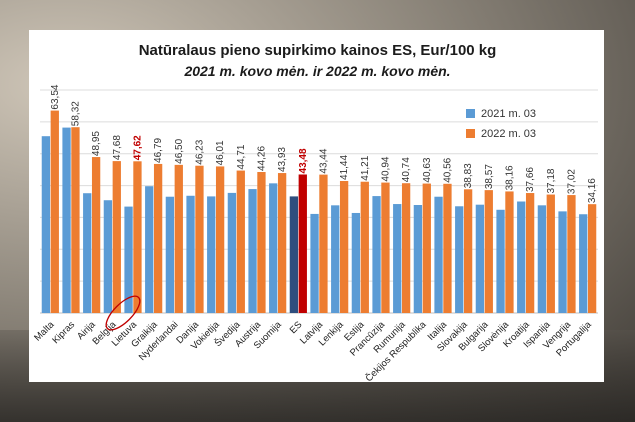  What do you see at coordinates (592, 190) in the screenshot?
I see `data-label-26: 34,16` at bounding box center [592, 190].